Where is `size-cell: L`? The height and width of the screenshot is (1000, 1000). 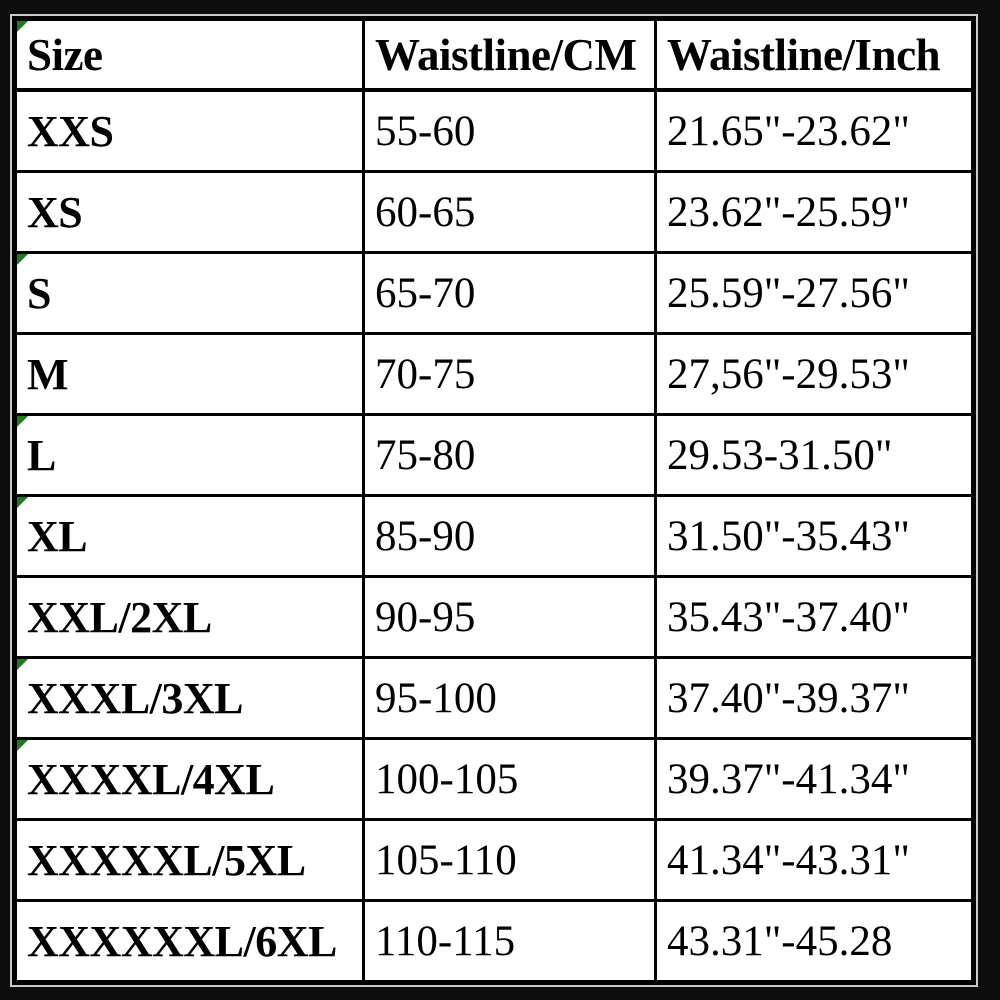 size-cell: L is located at coordinates (189, 455).